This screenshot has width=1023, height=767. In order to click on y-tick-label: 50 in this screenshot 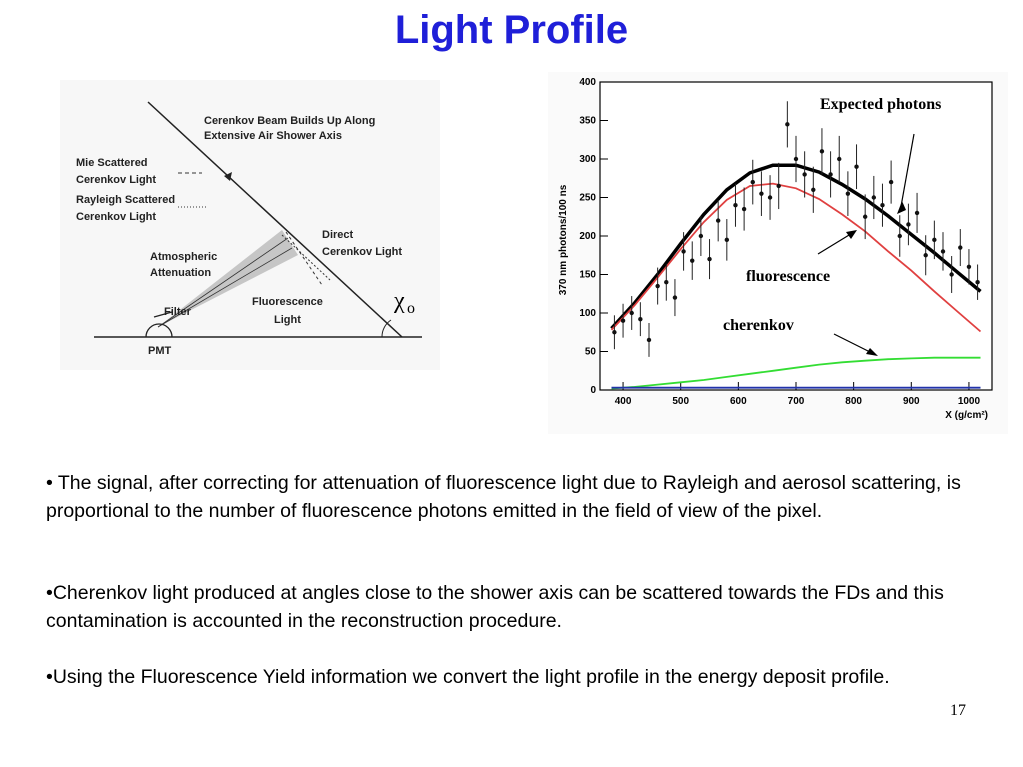, I will do `click(591, 352)`.